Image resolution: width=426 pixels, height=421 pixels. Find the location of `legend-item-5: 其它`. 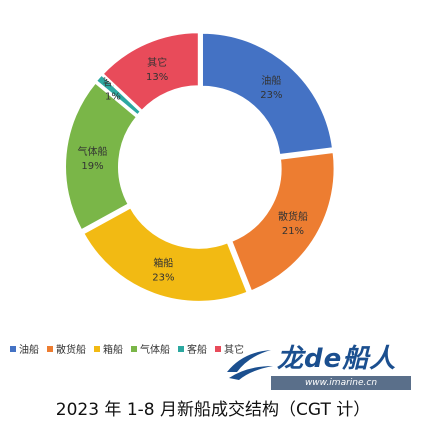

legend-item-5: 其它 is located at coordinates (229, 348).